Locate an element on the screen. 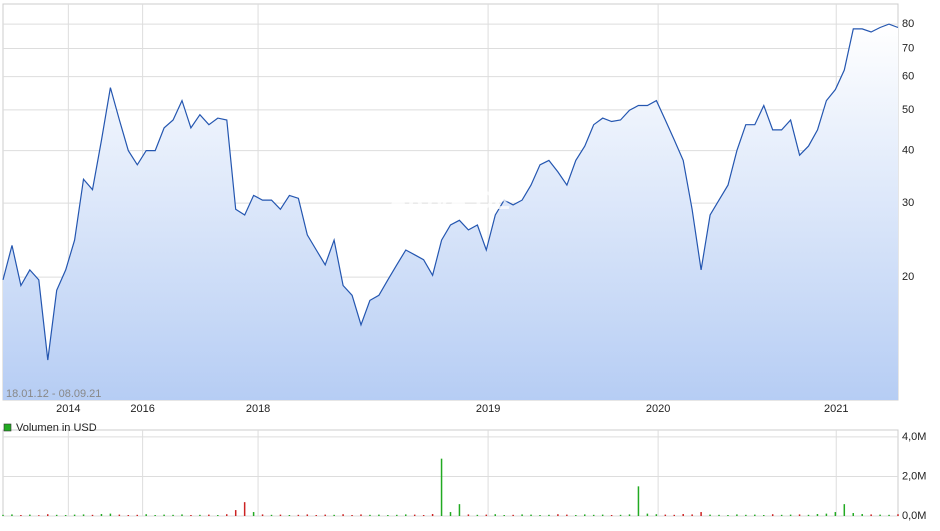  x-tick-label: 2020 is located at coordinates (658, 409).